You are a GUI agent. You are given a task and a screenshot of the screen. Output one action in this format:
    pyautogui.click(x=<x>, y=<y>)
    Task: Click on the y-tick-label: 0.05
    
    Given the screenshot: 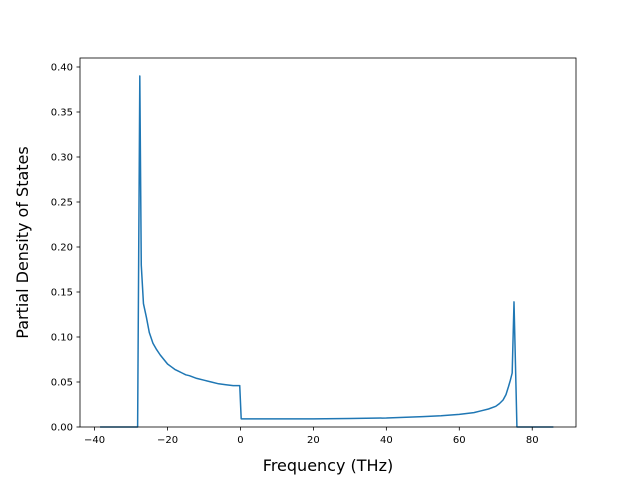 What is the action you would take?
    pyautogui.click(x=62, y=383)
    